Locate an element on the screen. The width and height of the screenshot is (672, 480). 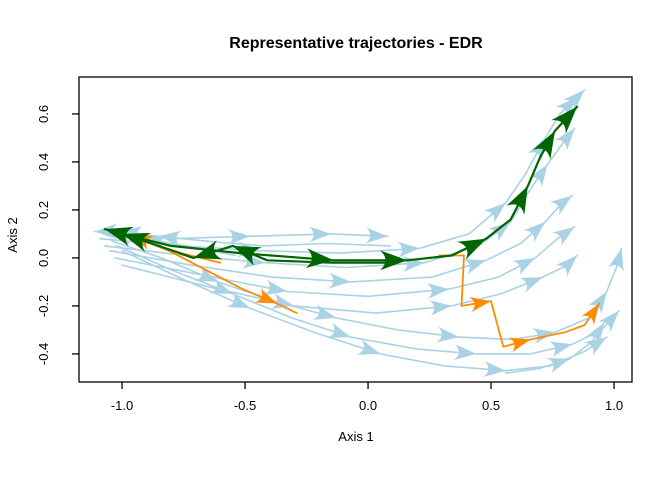
y-tick-label: 0.2 is located at coordinates (43, 210).